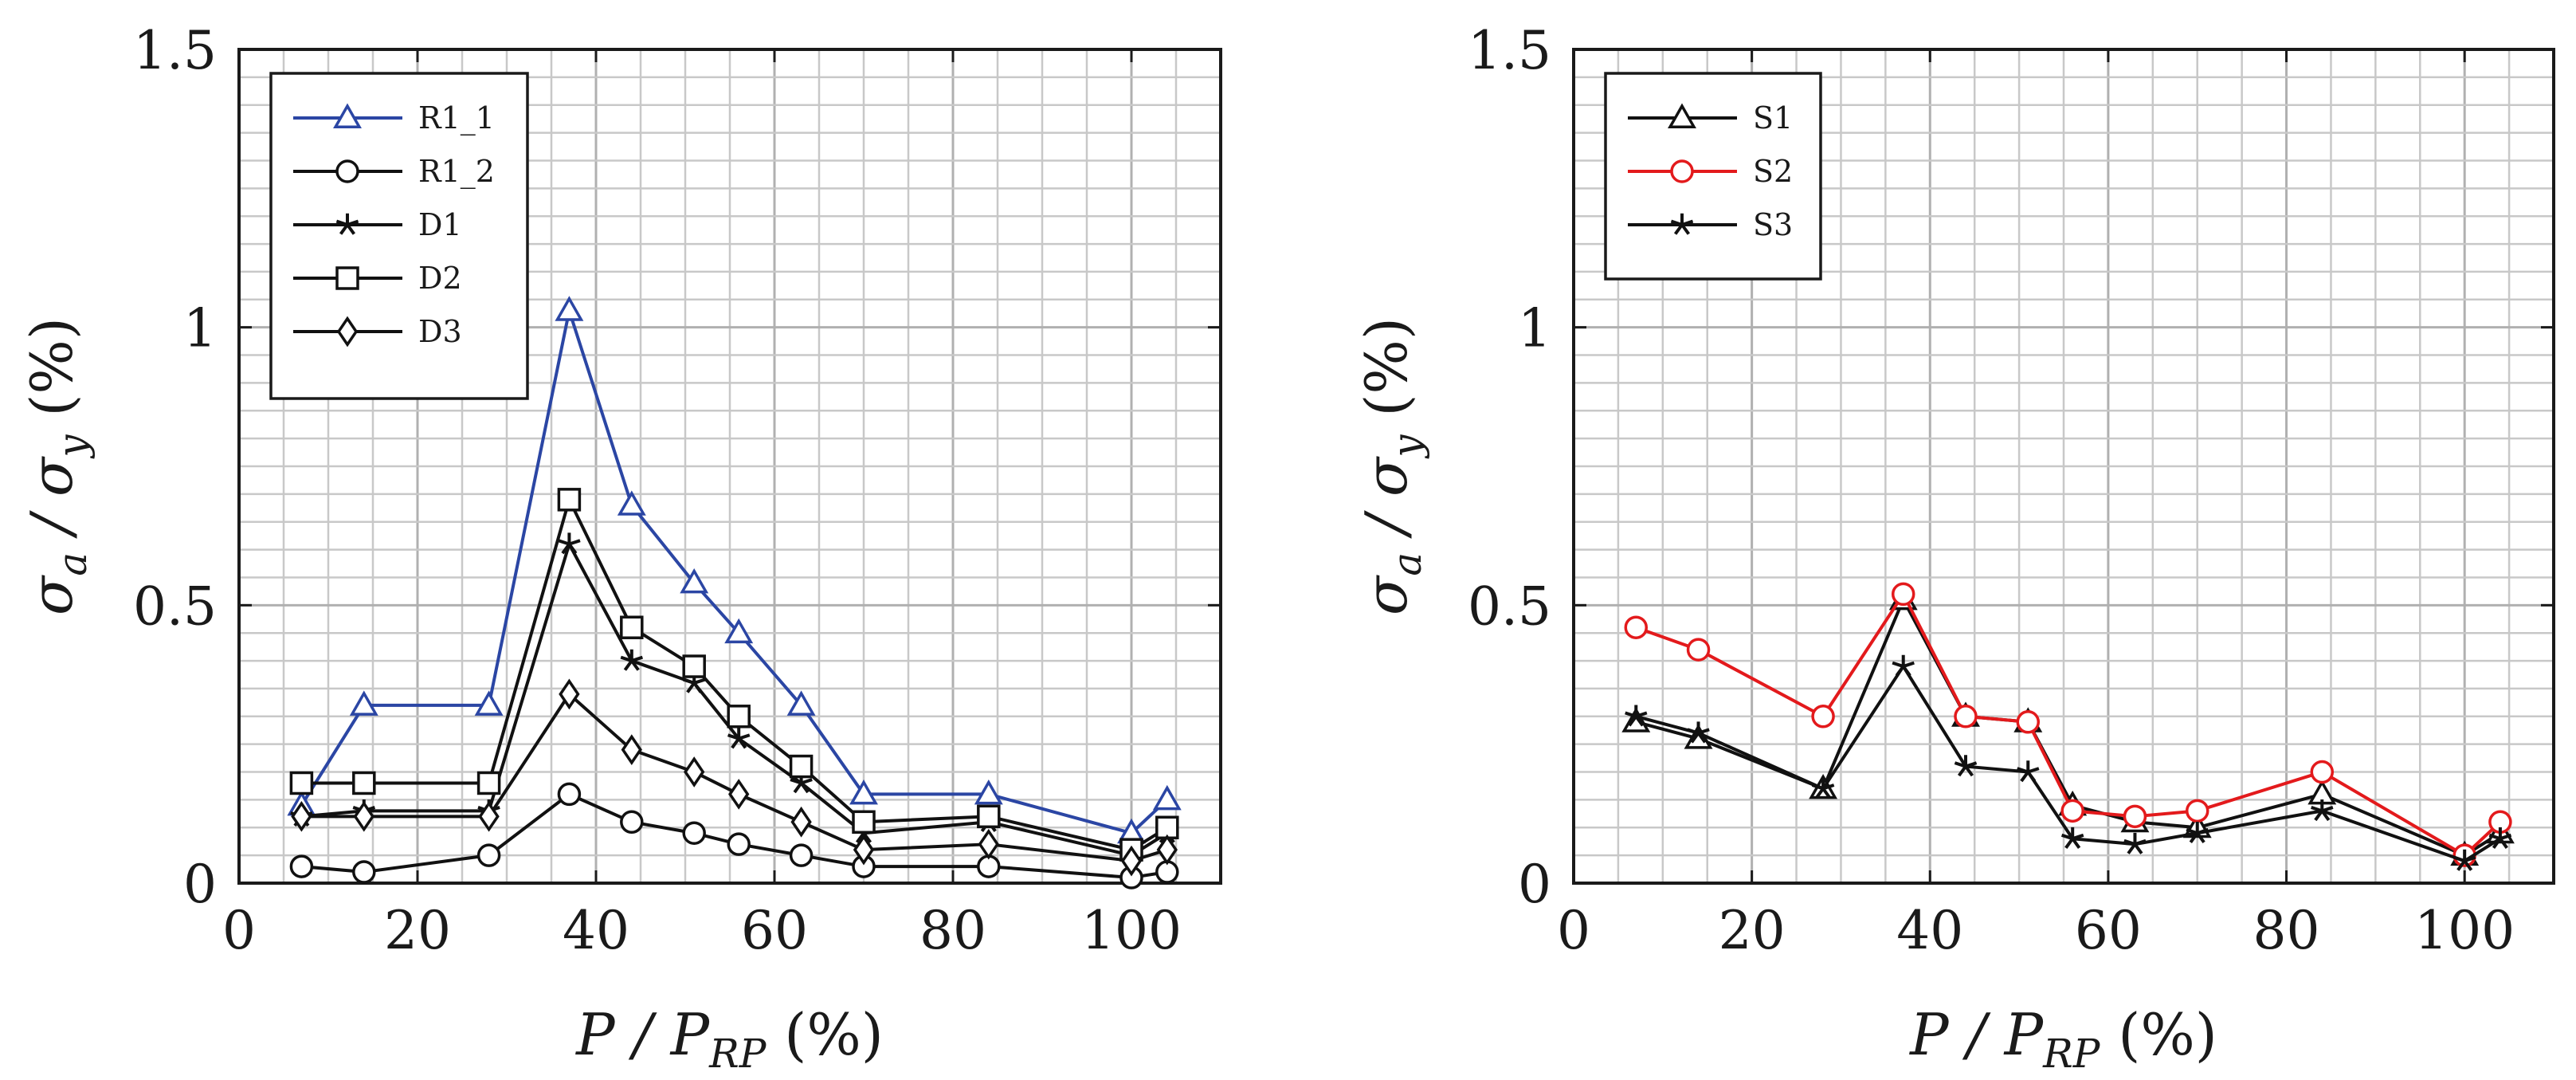 This screenshot has width=2576, height=1080. I want to click on legend-entry-R1_1: R1_1, so click(394, 118).